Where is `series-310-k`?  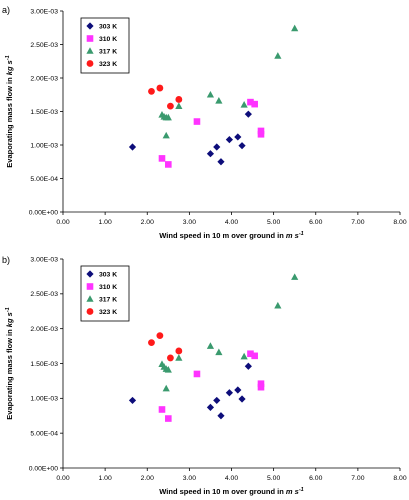 series-310-k is located at coordinates (211, 386).